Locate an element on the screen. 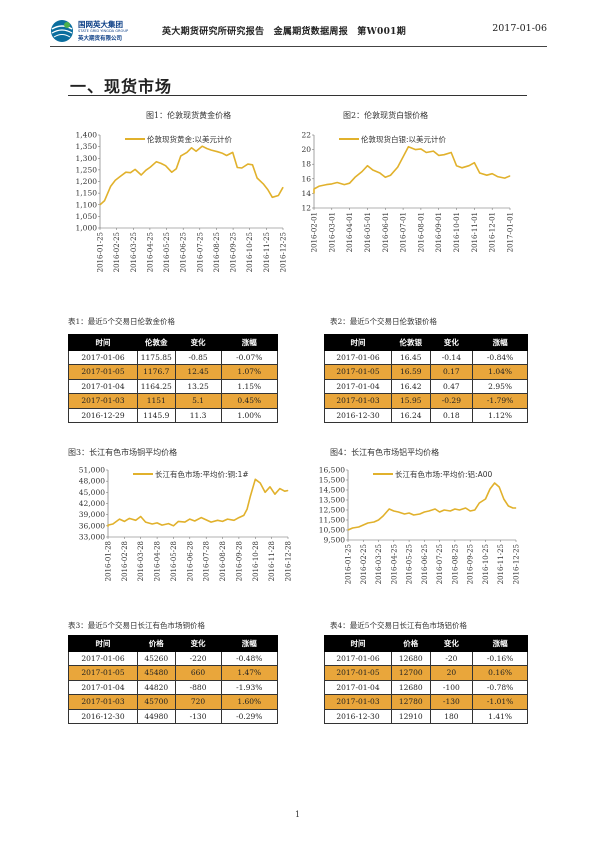  table-cell: -220 is located at coordinates (198, 658).